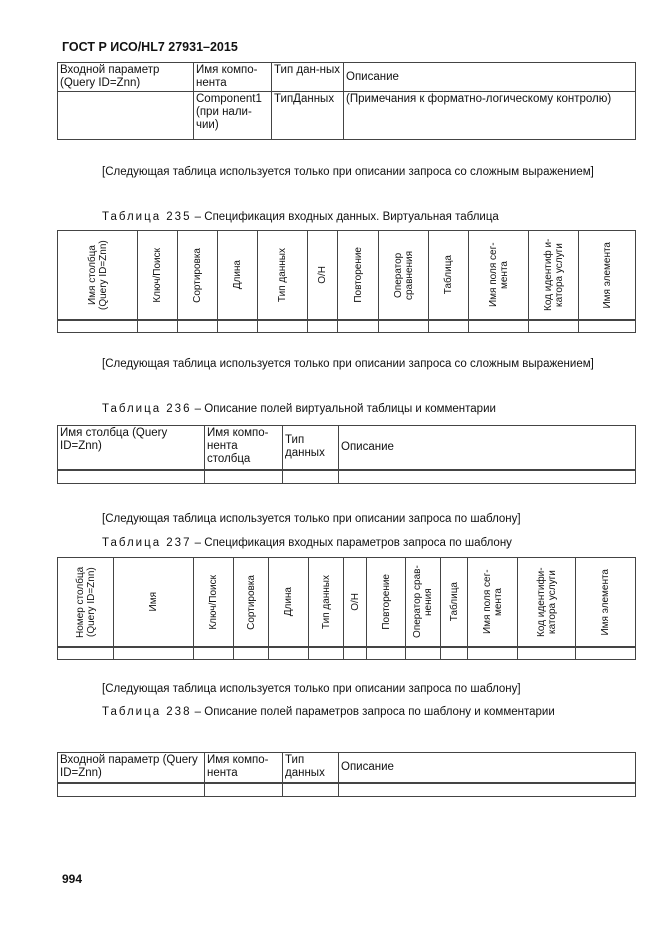 This screenshot has height=935, width=661. I want to click on cell-text: Таблица 236, so click(147, 409).